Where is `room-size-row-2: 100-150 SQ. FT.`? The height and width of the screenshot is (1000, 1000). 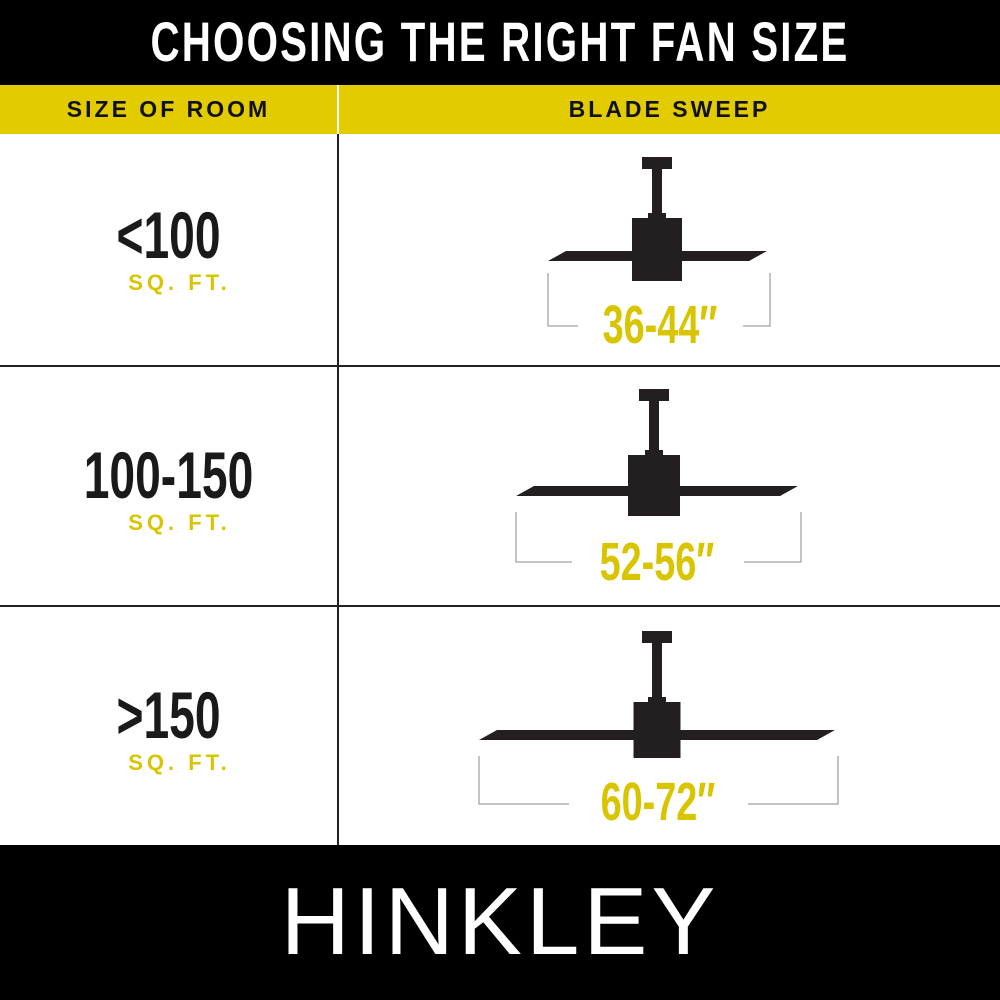 room-size-row-2: 100-150 SQ. FT. is located at coordinates (168, 488).